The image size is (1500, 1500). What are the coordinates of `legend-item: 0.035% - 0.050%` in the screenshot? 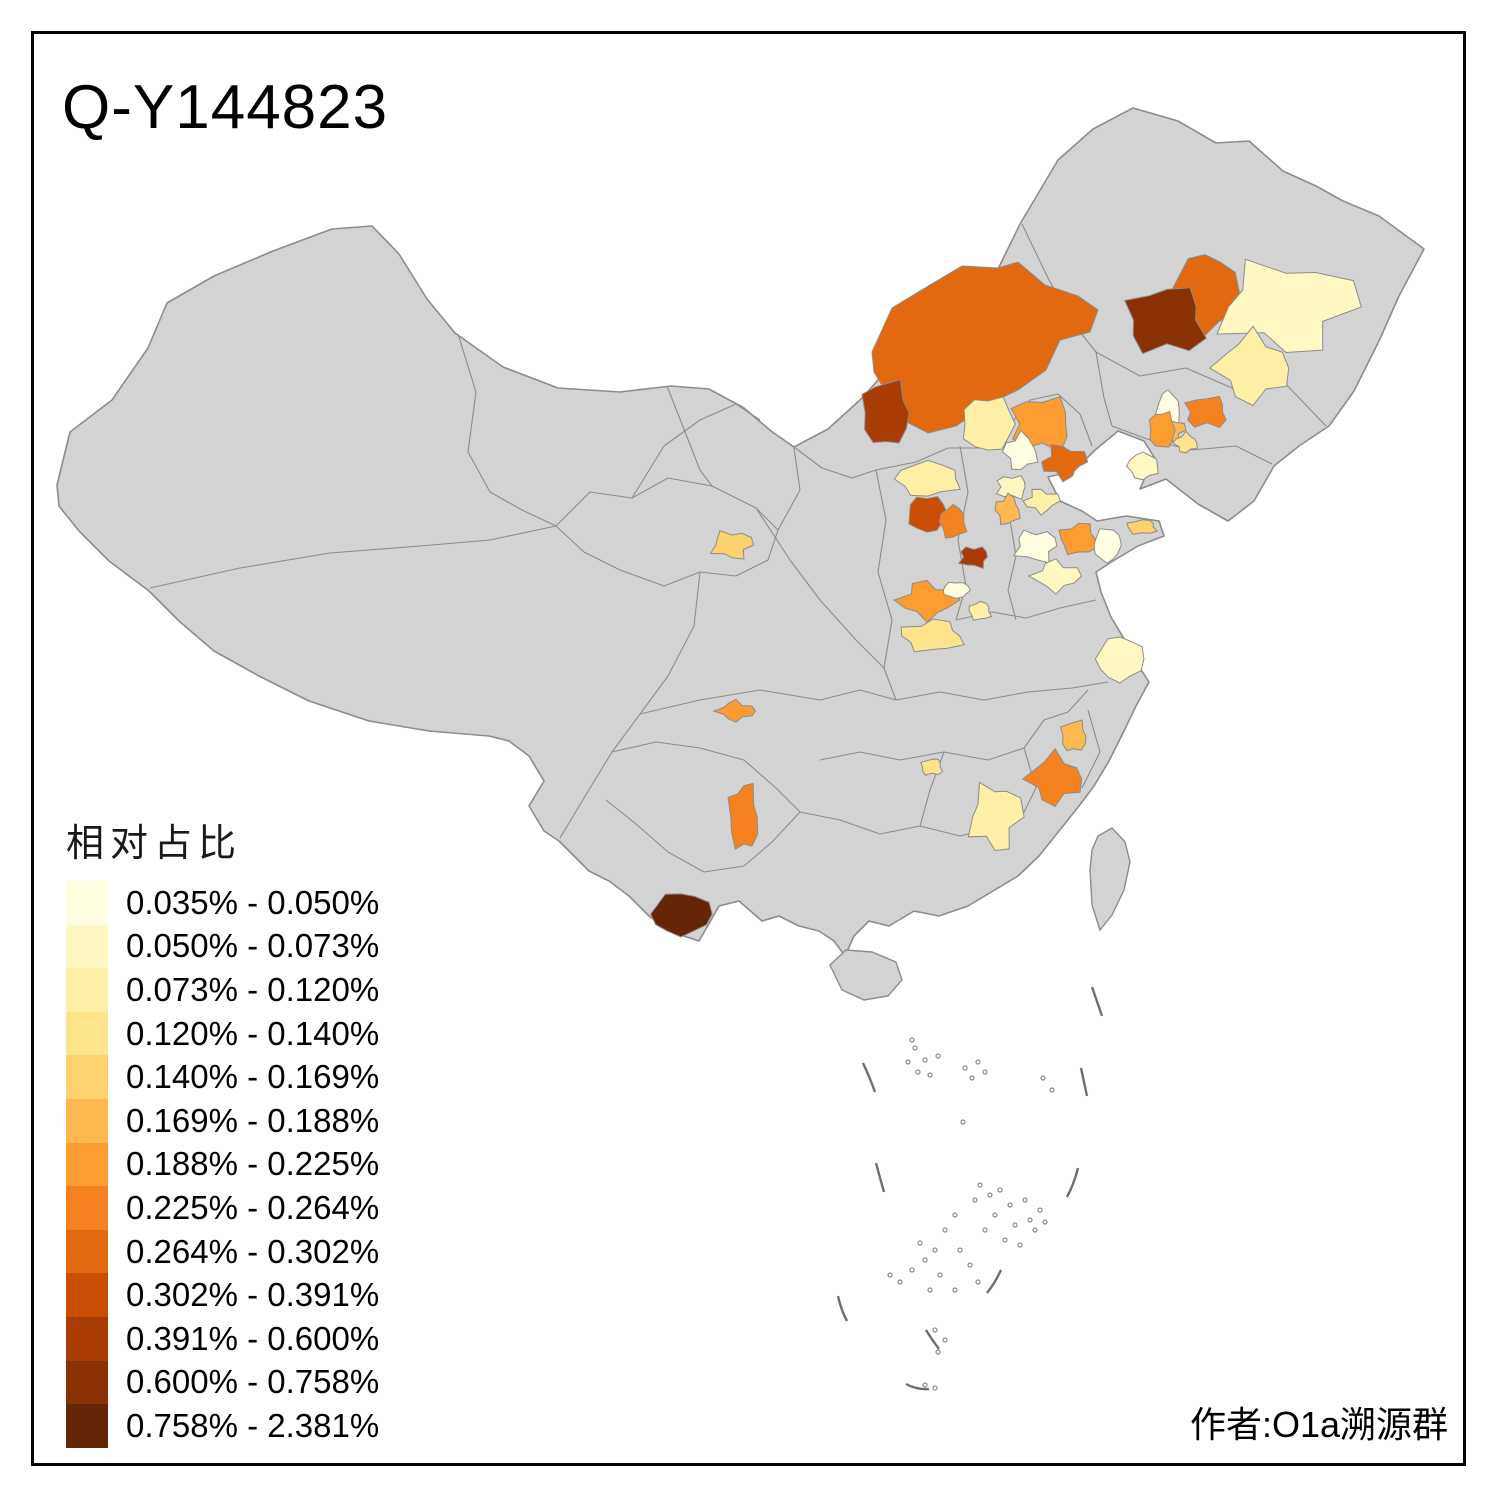 It's located at (222, 903).